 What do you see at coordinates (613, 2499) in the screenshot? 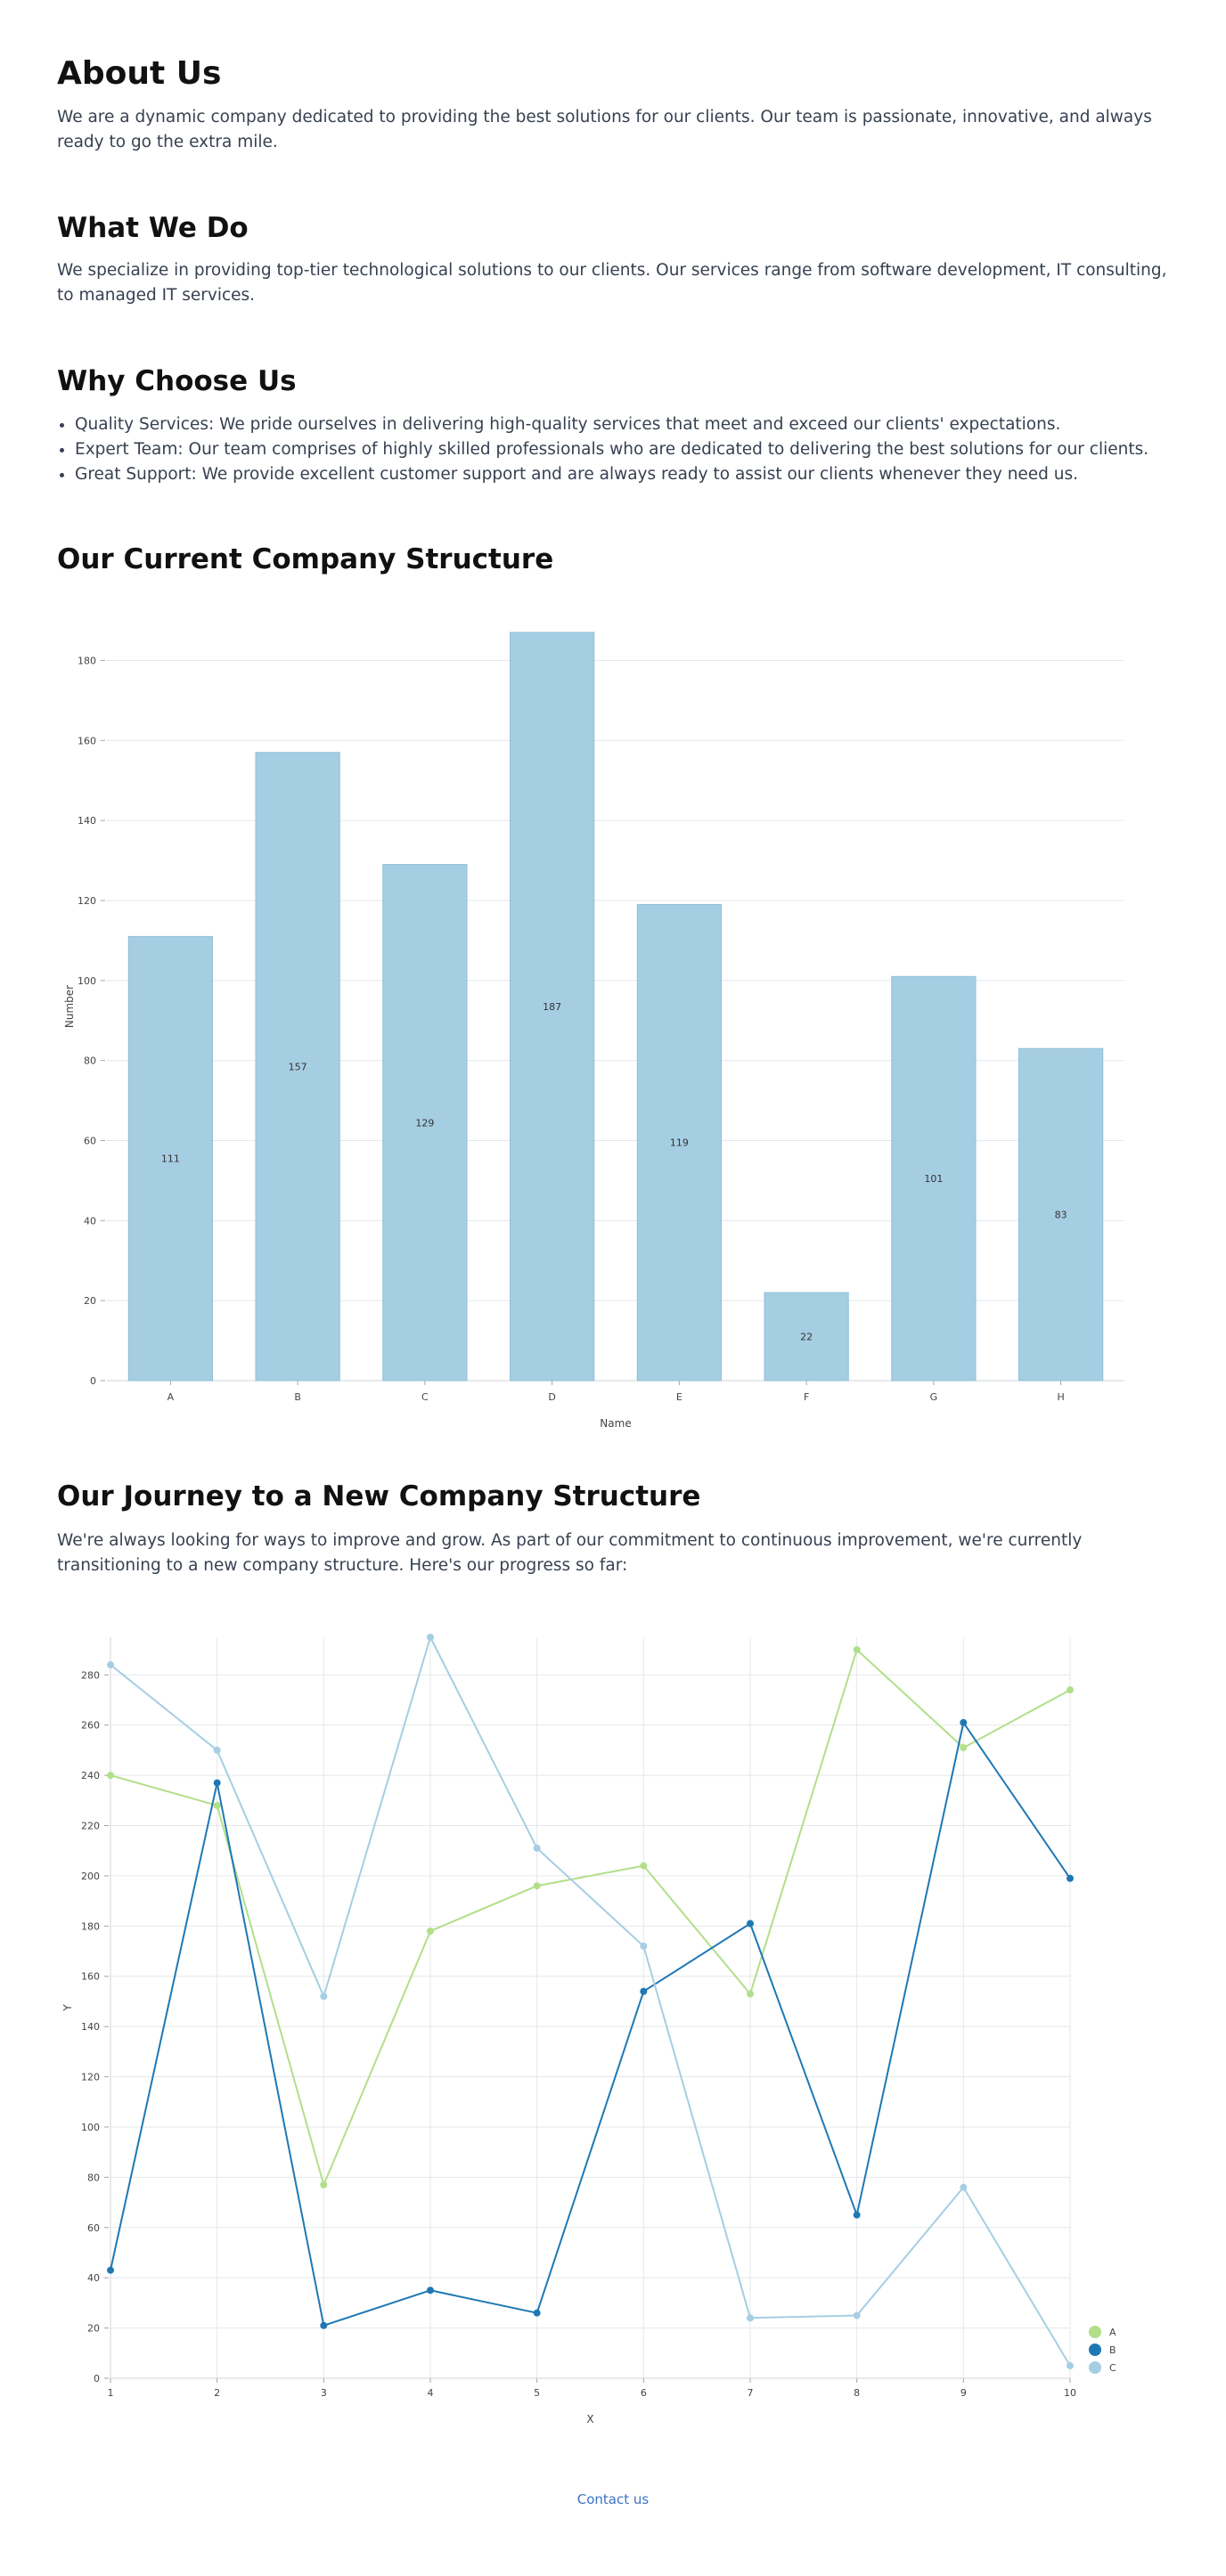
I see `contact-link: Contact us` at bounding box center [613, 2499].